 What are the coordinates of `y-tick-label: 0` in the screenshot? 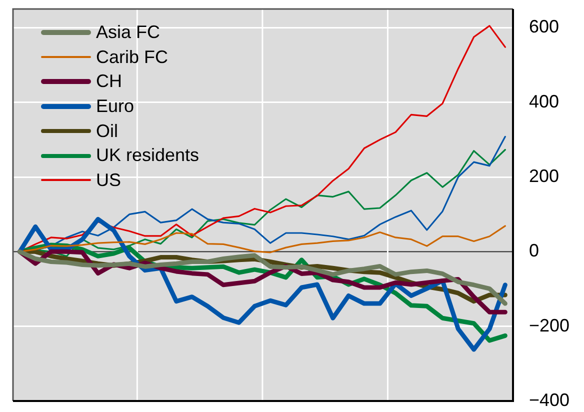 It's located at (534, 250).